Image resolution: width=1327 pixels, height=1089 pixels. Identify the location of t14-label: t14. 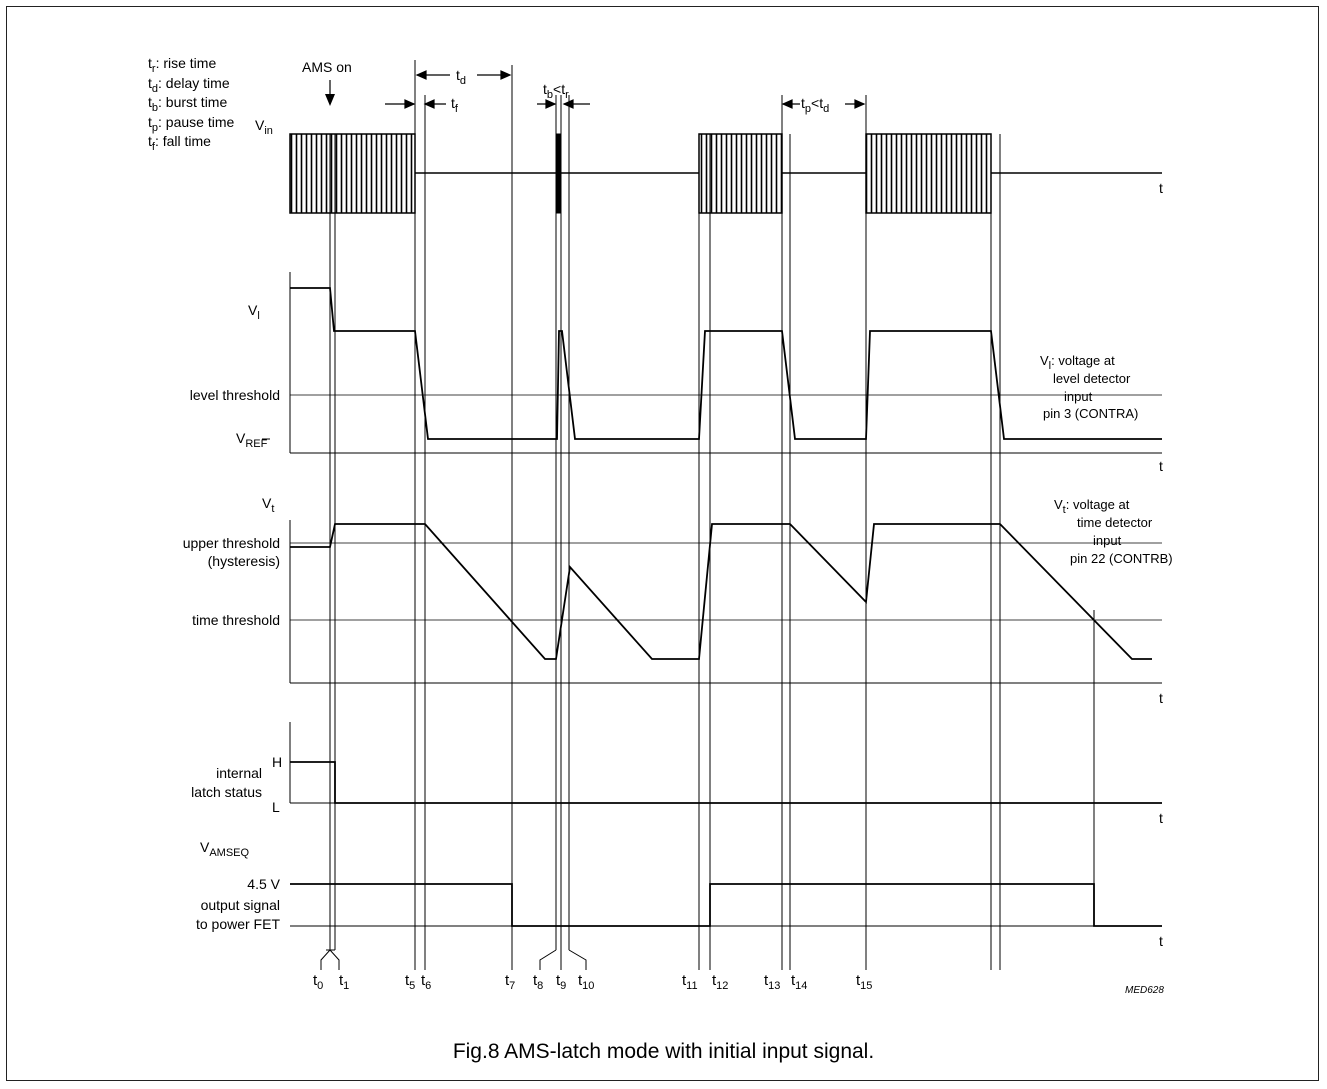
(799, 982).